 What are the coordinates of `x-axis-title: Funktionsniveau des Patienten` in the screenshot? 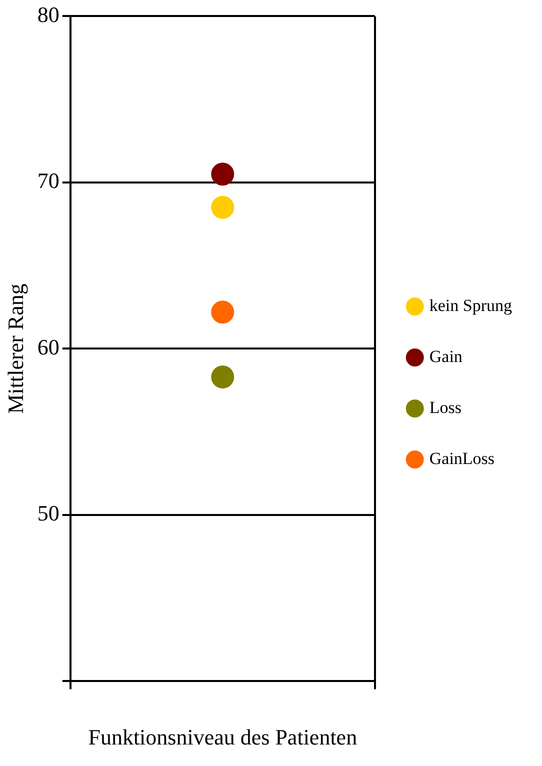 It's located at (223, 737).